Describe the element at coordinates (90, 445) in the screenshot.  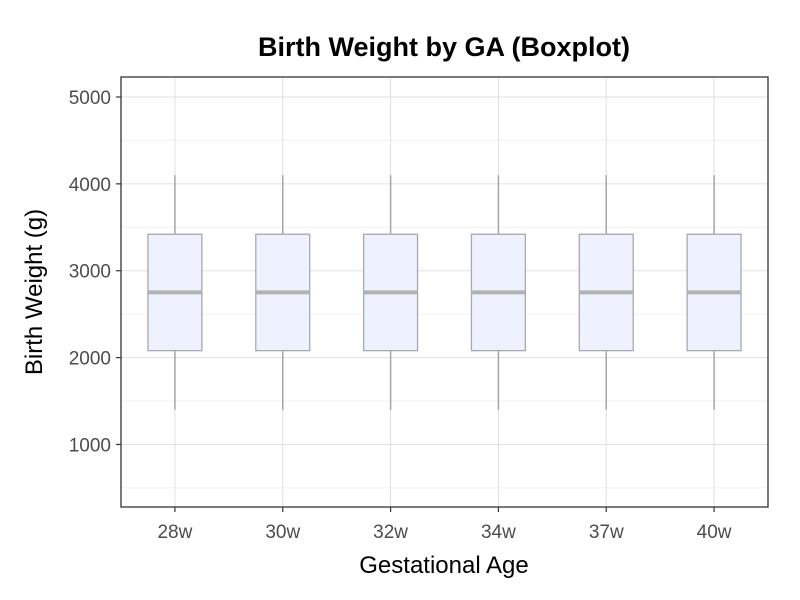
I see `y-tick-label: 1000` at that location.